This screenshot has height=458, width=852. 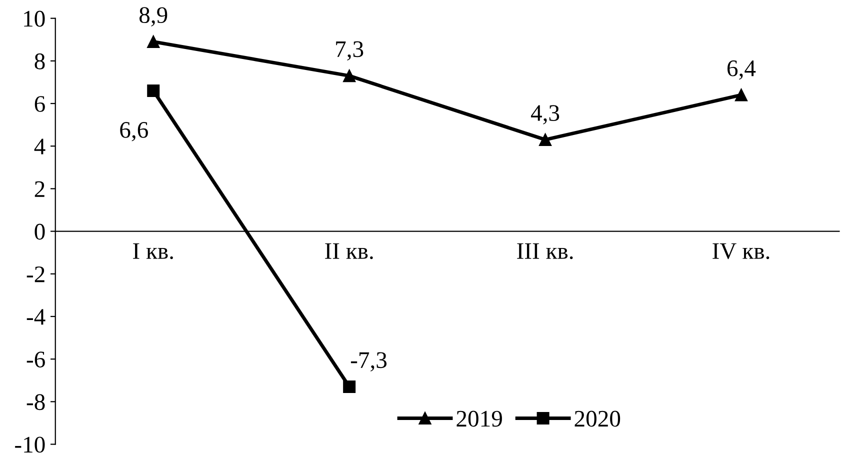 What do you see at coordinates (30, 444) in the screenshot?
I see `y-tick-label: -10` at bounding box center [30, 444].